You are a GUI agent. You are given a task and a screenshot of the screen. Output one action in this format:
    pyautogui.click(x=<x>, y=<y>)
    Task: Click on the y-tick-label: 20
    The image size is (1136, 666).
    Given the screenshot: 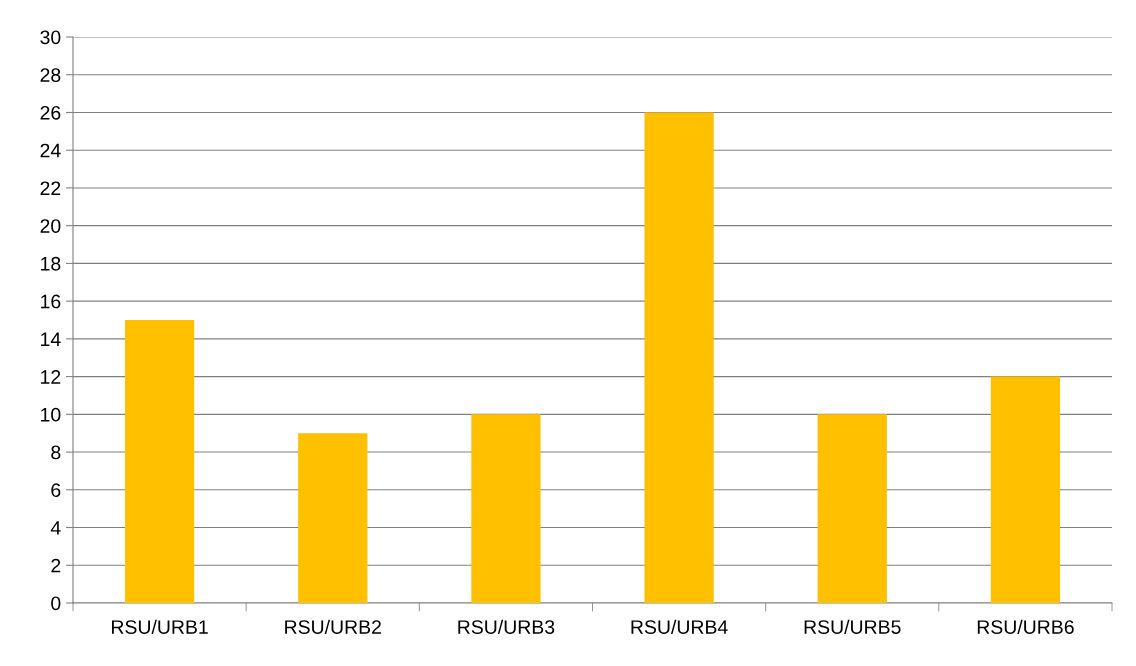 What is the action you would take?
    pyautogui.click(x=50, y=226)
    